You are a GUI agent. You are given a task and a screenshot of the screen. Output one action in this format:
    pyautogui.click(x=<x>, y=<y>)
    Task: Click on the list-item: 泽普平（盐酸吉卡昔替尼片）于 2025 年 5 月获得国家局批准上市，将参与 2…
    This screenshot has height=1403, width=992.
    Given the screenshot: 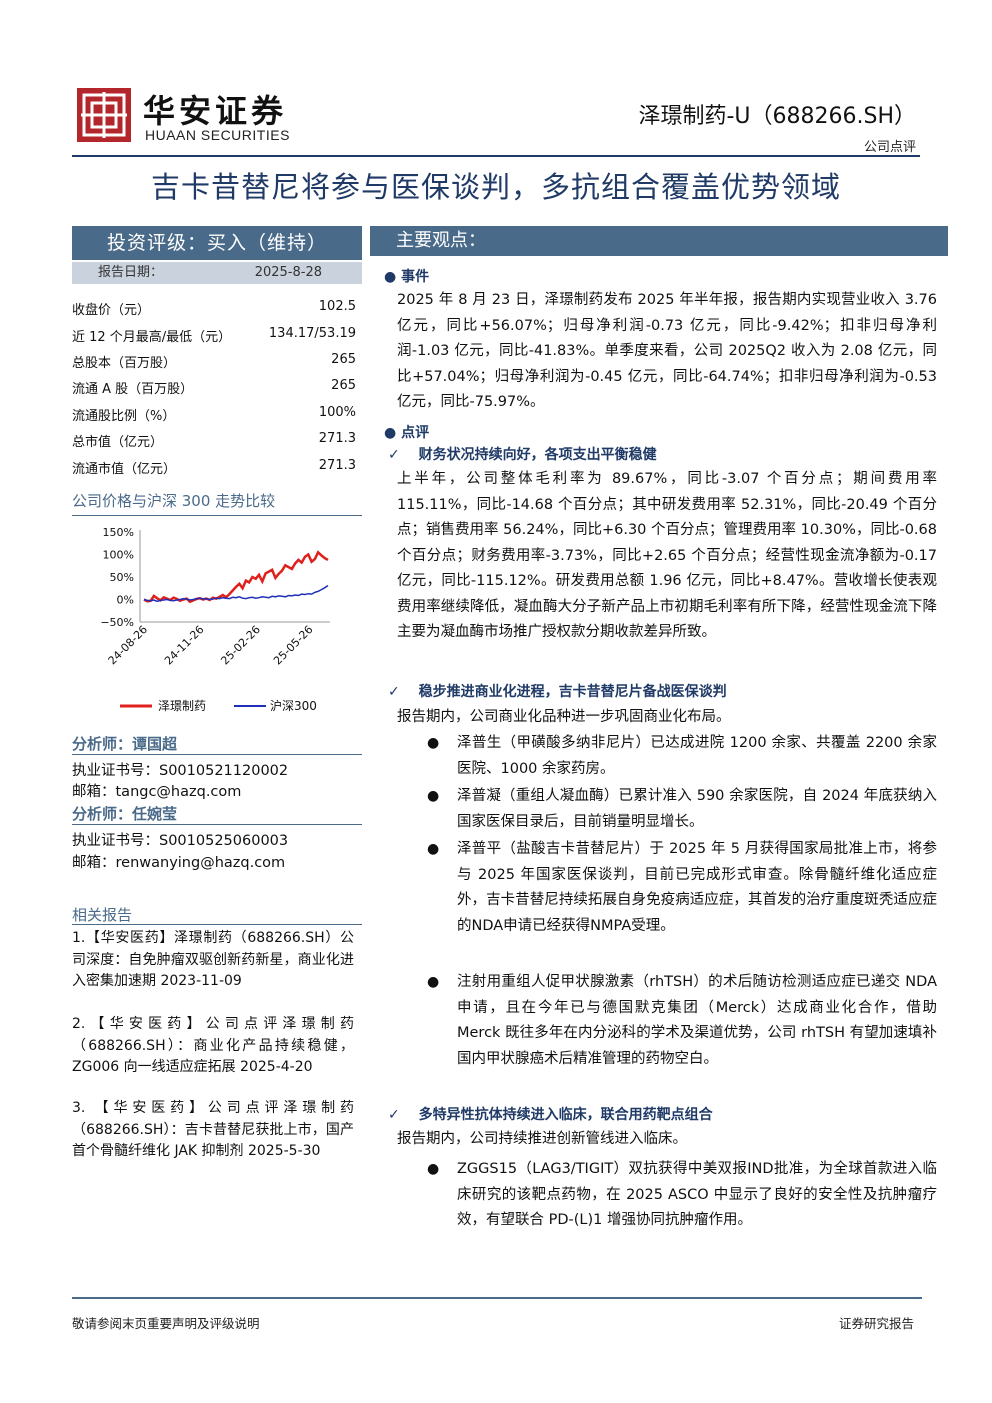 What is the action you would take?
    pyautogui.click(x=697, y=887)
    